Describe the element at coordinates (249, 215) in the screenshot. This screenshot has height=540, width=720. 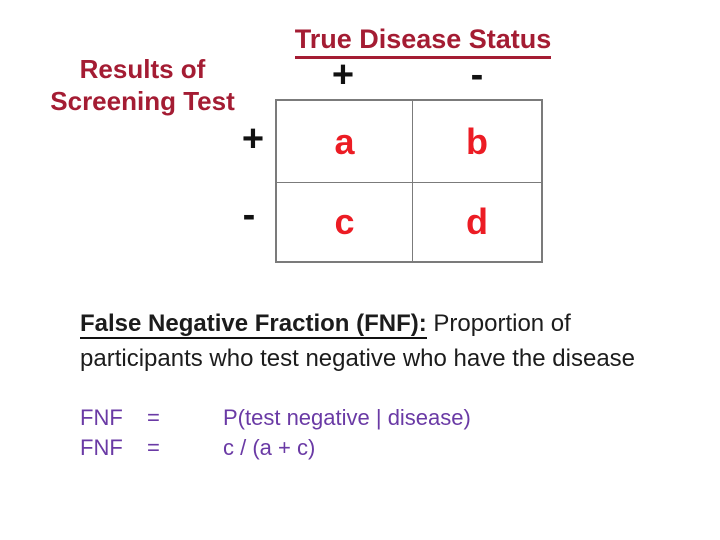
I see `row-label-negative: -` at that location.